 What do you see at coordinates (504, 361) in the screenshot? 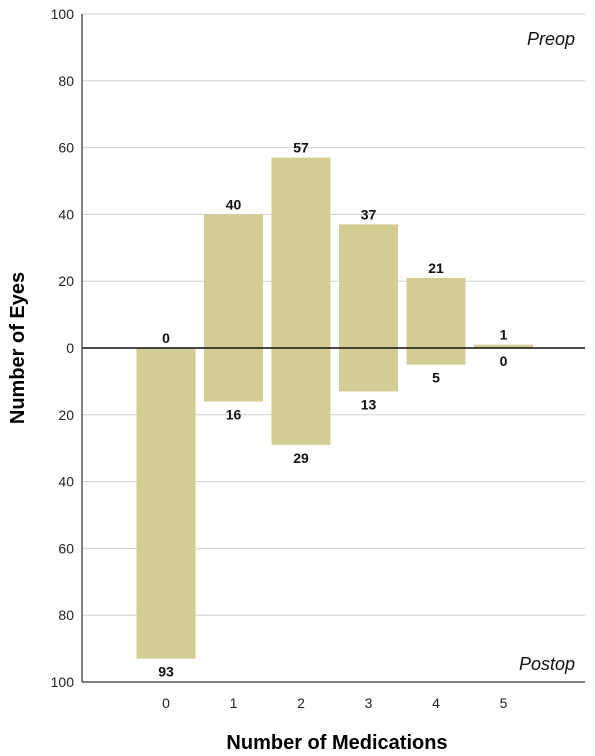
I see `data-label-postop: 0` at bounding box center [504, 361].